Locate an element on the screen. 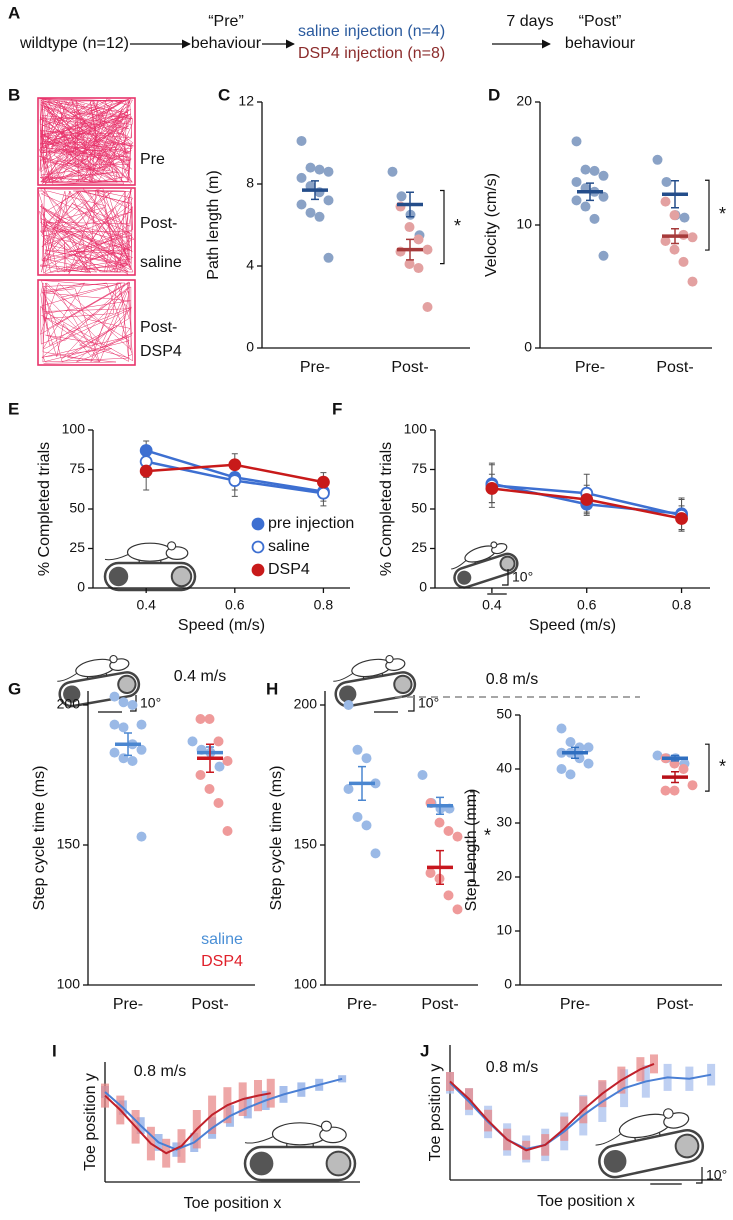 The height and width of the screenshot is (1220, 733). mouse-legs is located at coordinates (647, 1137).